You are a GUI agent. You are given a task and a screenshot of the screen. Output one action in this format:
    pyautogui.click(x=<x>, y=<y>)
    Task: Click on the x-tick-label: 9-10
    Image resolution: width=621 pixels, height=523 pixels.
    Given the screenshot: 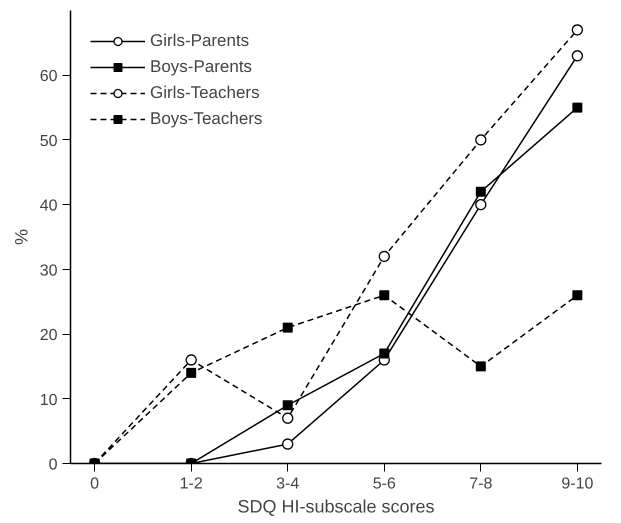 What is the action you would take?
    pyautogui.click(x=577, y=484)
    